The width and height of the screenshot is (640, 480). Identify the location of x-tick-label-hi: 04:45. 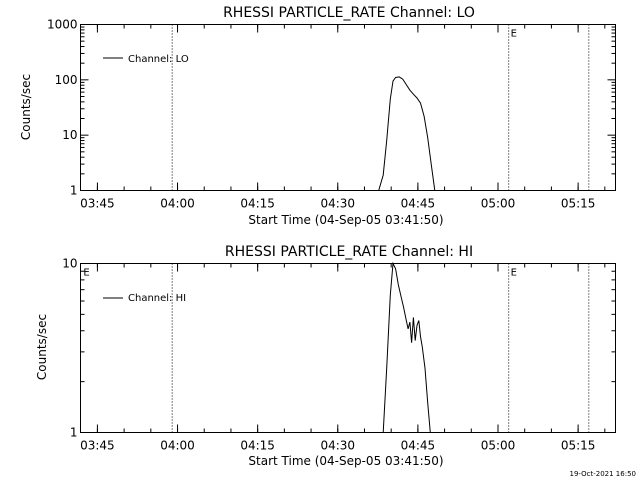
(418, 446).